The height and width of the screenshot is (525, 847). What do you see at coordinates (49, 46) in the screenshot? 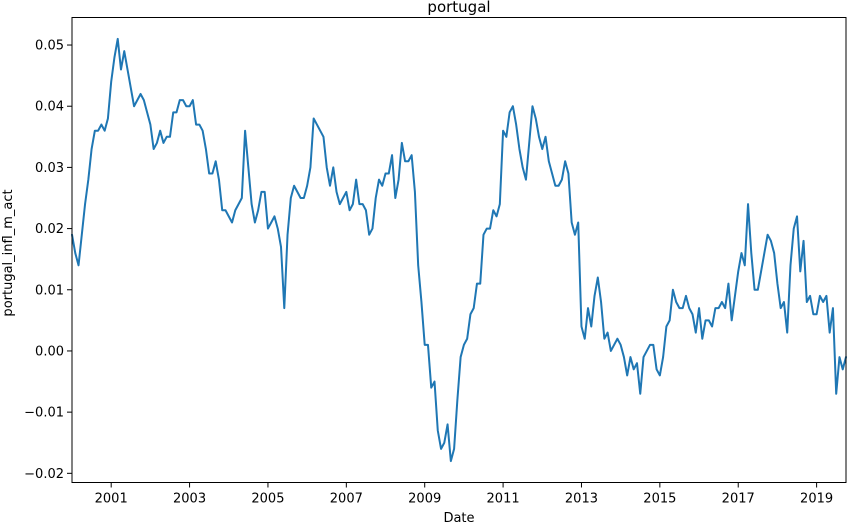
I see `y-tick-label: 0.05` at bounding box center [49, 46].